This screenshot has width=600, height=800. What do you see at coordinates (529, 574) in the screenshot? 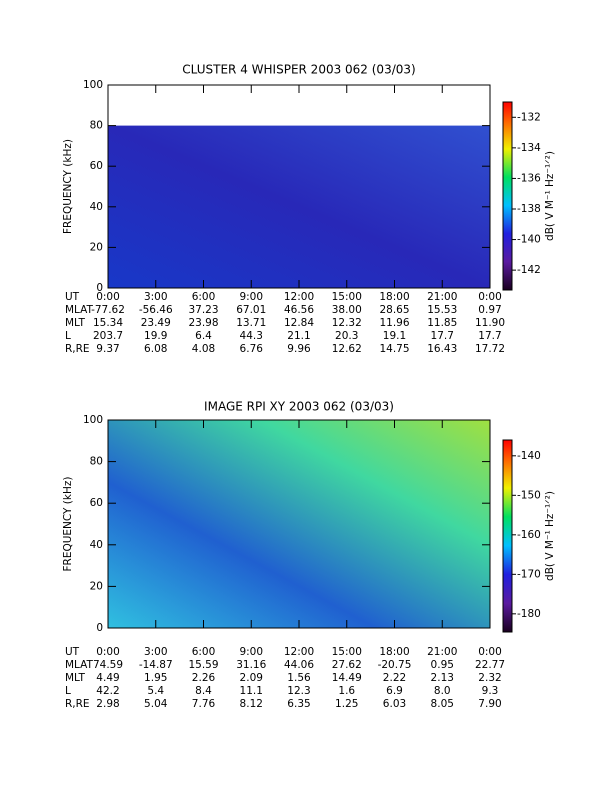
I see `colorbar-tick-label: -170` at bounding box center [529, 574].